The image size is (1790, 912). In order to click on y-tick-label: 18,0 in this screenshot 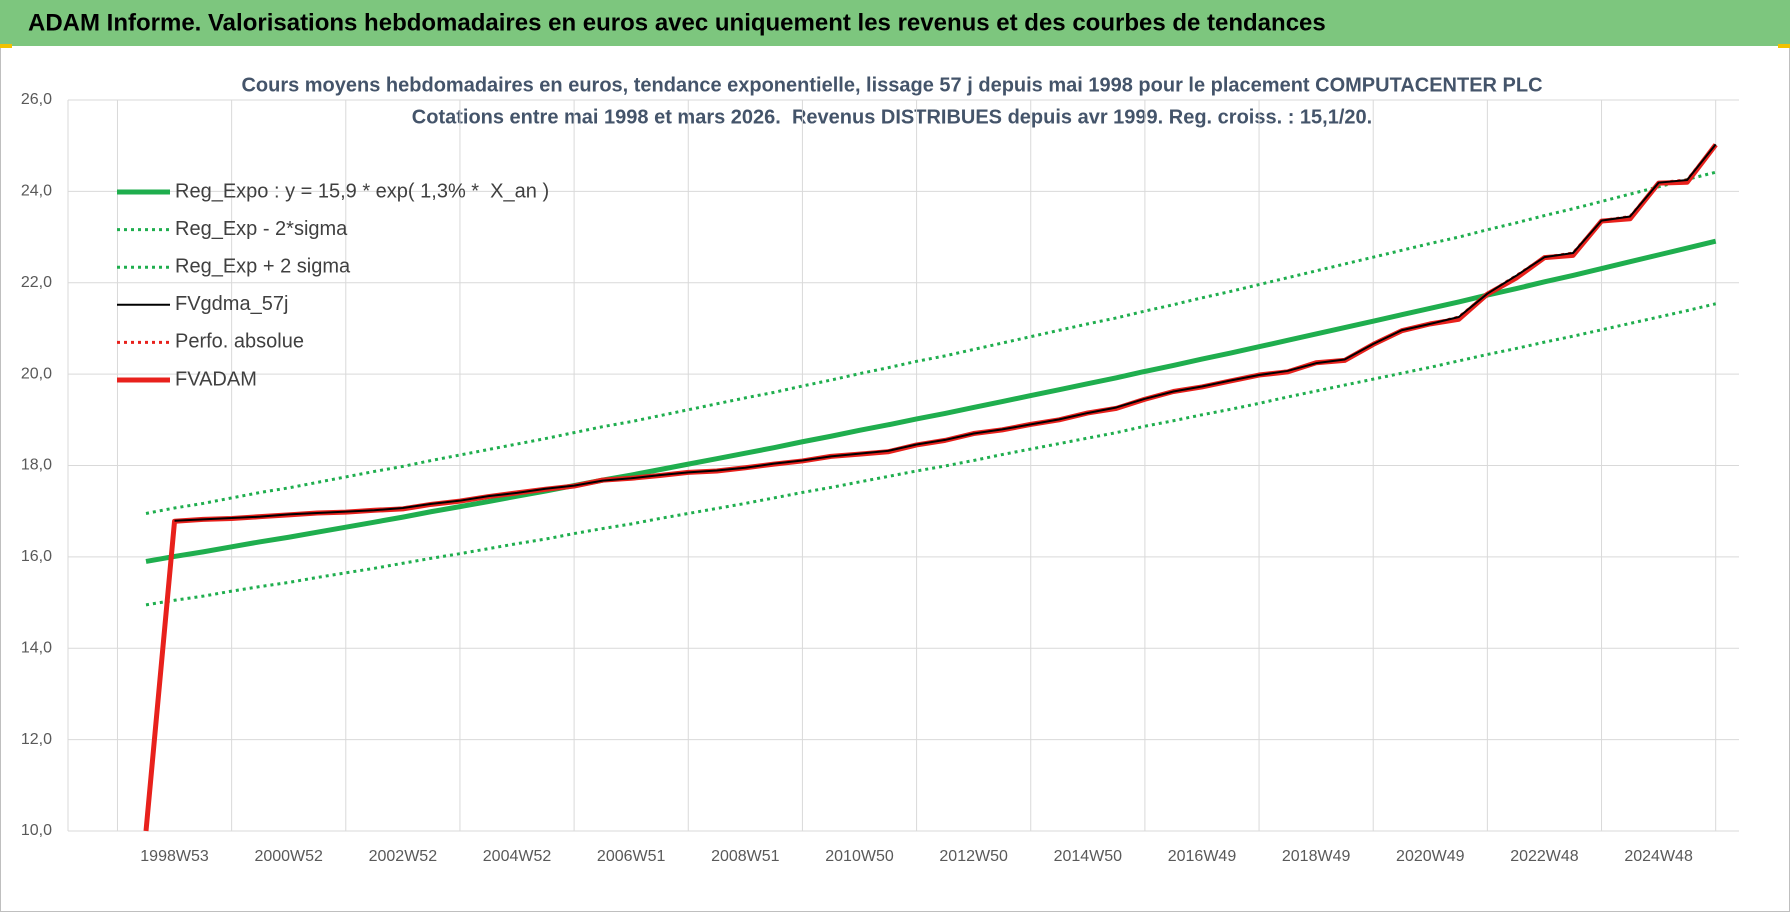, I will do `click(36, 465)`.